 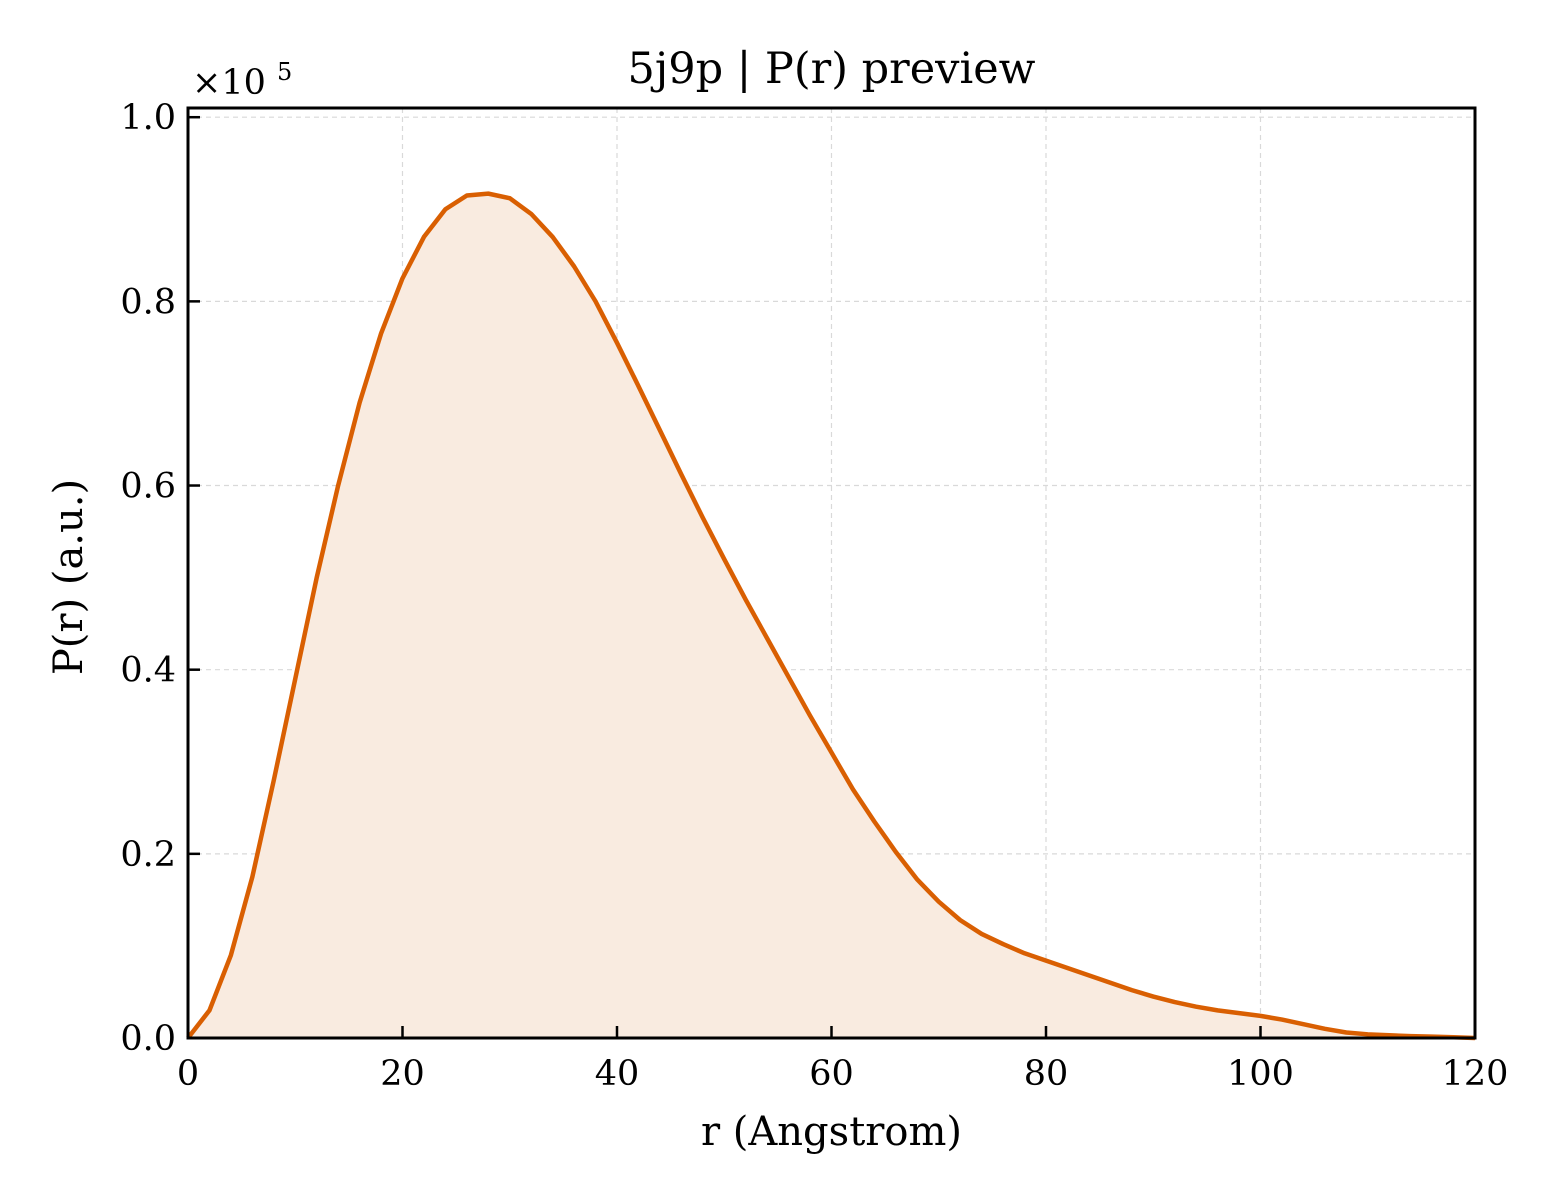 What do you see at coordinates (831, 1132) in the screenshot?
I see `x-axis-label: r (Angstrom)` at bounding box center [831, 1132].